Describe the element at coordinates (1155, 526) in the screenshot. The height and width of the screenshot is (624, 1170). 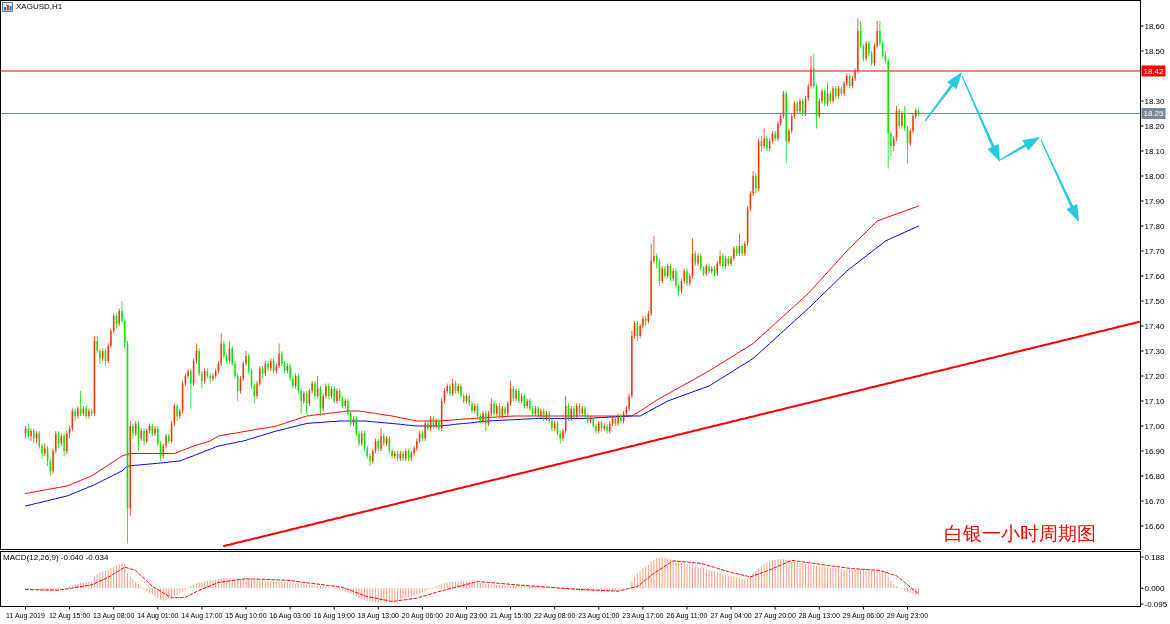
I see `y-tick-label: 16.60` at that location.